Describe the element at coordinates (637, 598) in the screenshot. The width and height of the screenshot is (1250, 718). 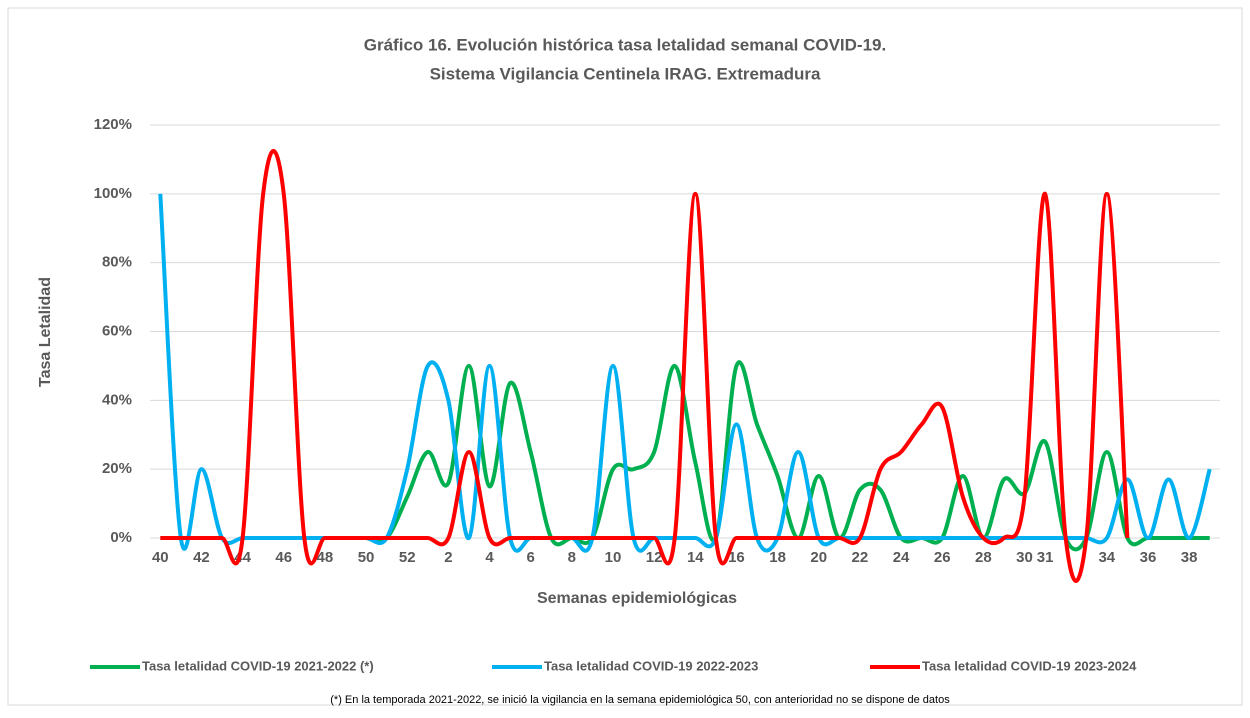
I see `x-axis-label: Semanas epidemiológicas` at that location.